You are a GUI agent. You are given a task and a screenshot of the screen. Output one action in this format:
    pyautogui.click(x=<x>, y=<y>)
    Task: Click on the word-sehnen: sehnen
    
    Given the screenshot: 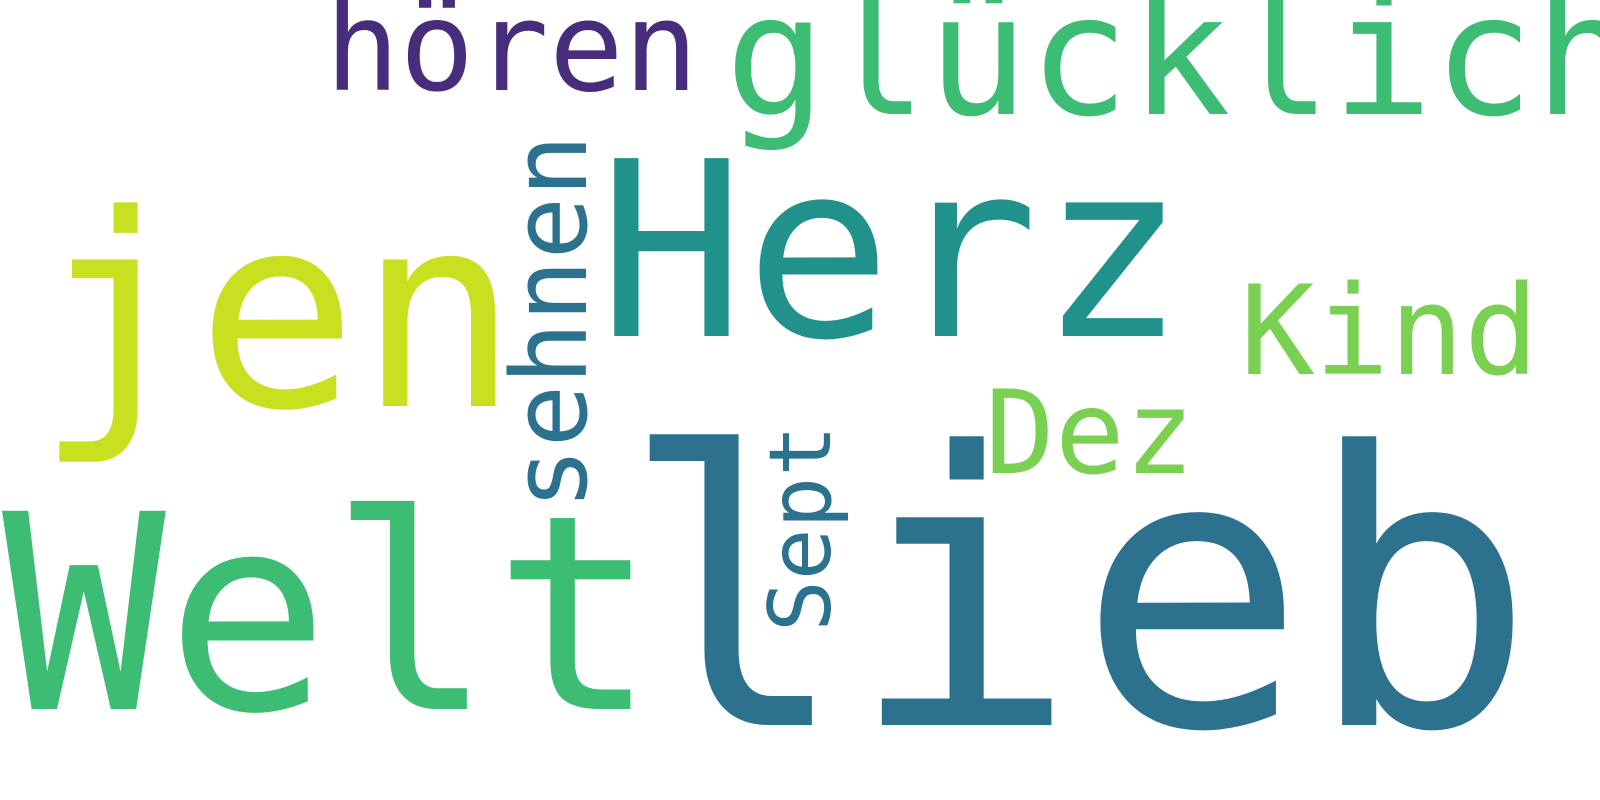 What is the action you would take?
    pyautogui.click(x=550, y=322)
    